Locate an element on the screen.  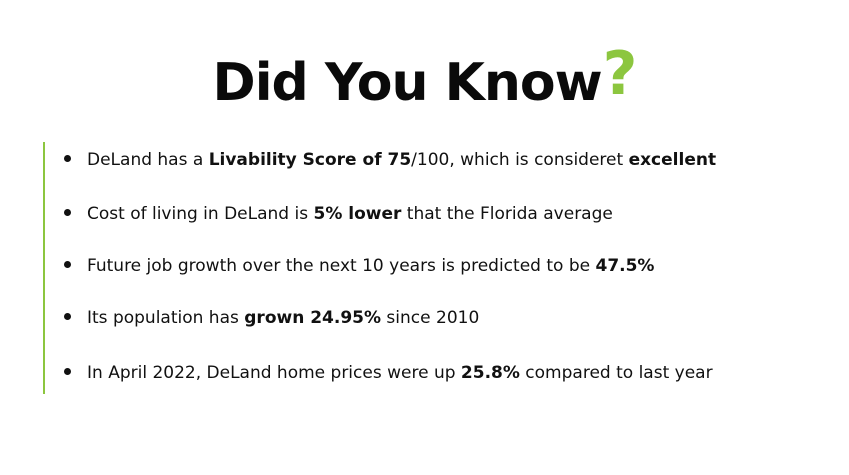
fact-text: compared to last year is located at coordinates (616, 373).